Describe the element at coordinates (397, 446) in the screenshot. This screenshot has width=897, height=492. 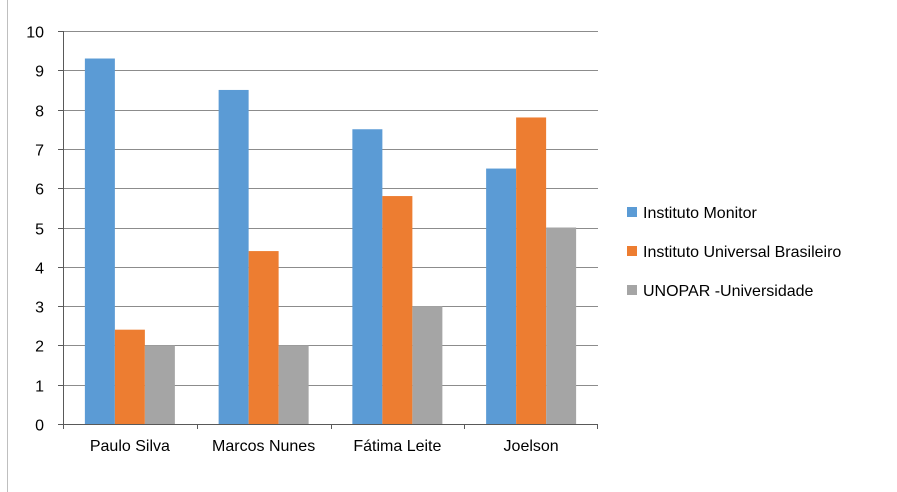
I see `x-tick-label: Fátima Leite` at that location.